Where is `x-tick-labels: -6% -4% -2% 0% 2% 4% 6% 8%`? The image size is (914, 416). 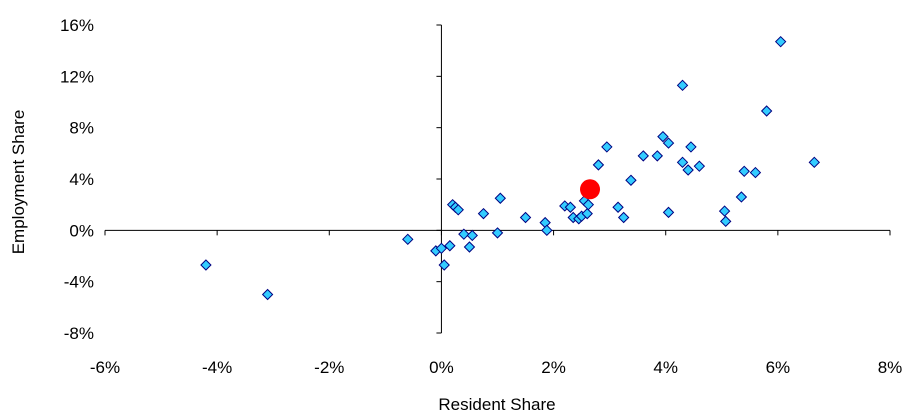
x-tick-labels: -6% -4% -2% 0% 2% 4% 6% 8% is located at coordinates (496, 367).